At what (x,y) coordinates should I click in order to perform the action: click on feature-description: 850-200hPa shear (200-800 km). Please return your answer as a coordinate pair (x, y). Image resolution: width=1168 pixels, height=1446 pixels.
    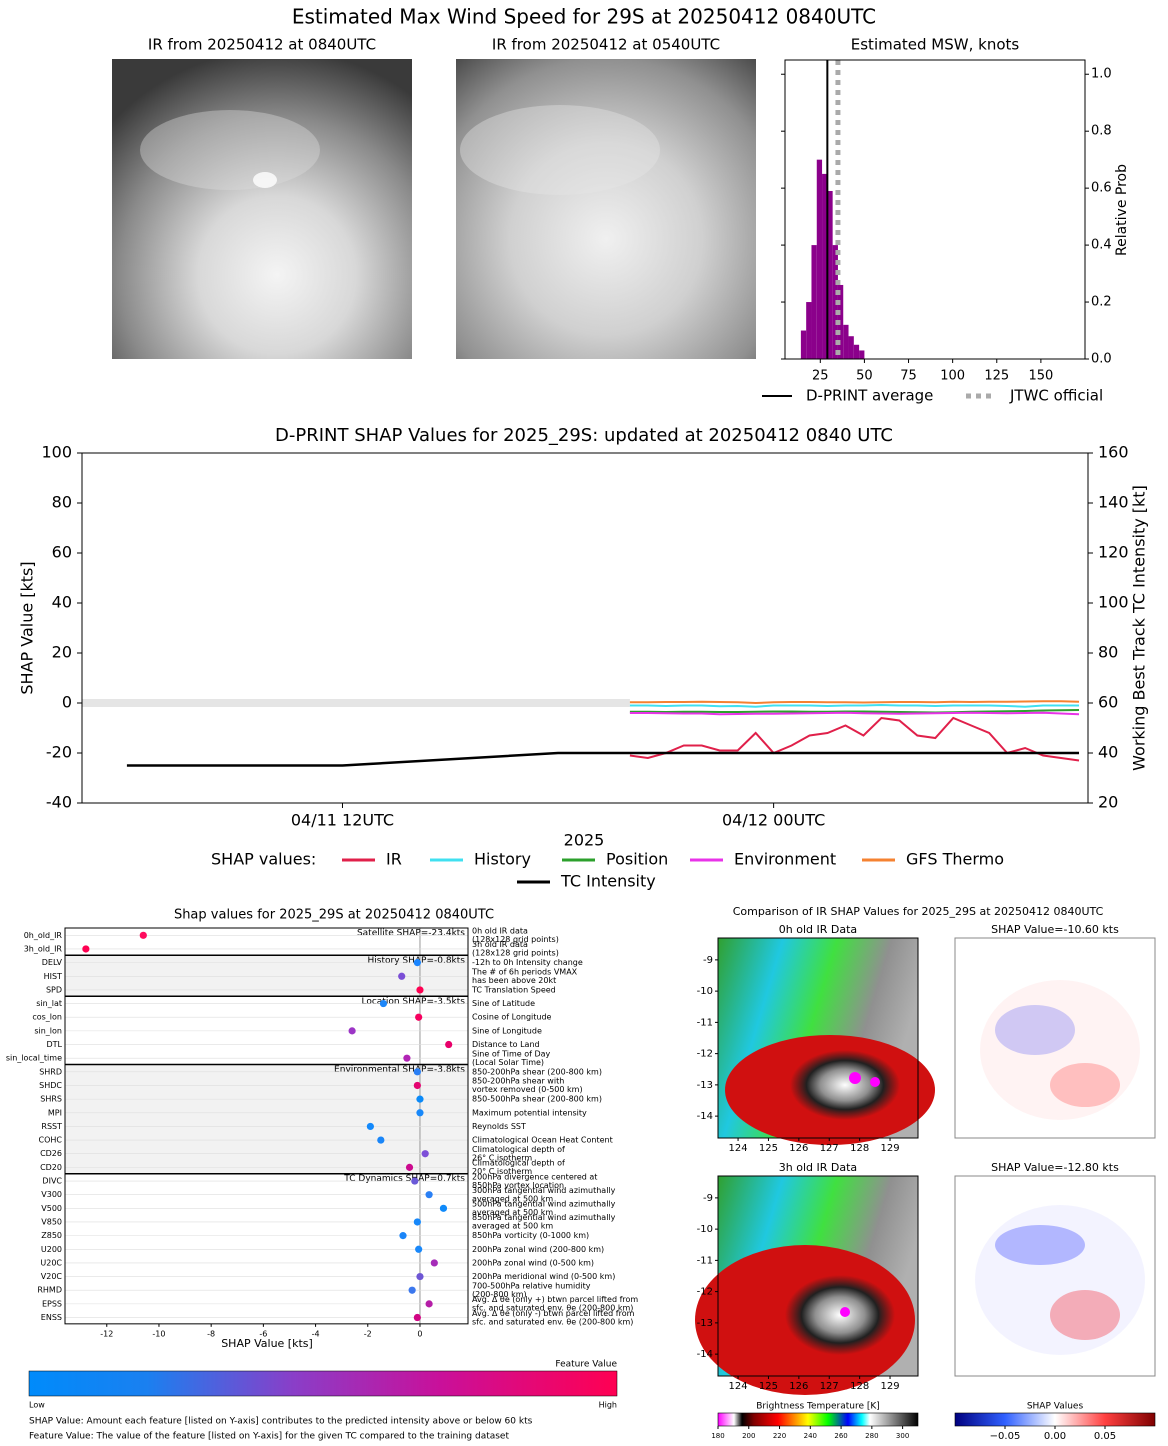
    Looking at the image, I should click on (537, 1071).